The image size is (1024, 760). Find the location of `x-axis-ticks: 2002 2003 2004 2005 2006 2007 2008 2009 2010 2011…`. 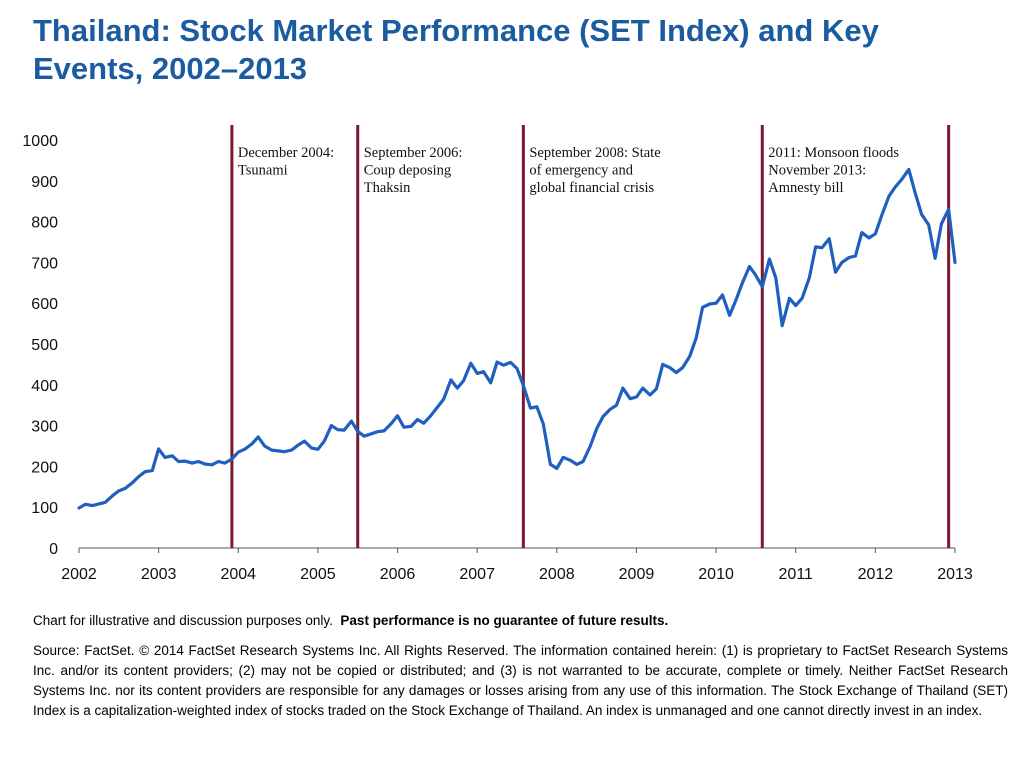

x-axis-ticks: 2002 2003 2004 2005 2006 2007 2008 2009 2010 2011… is located at coordinates (517, 565).